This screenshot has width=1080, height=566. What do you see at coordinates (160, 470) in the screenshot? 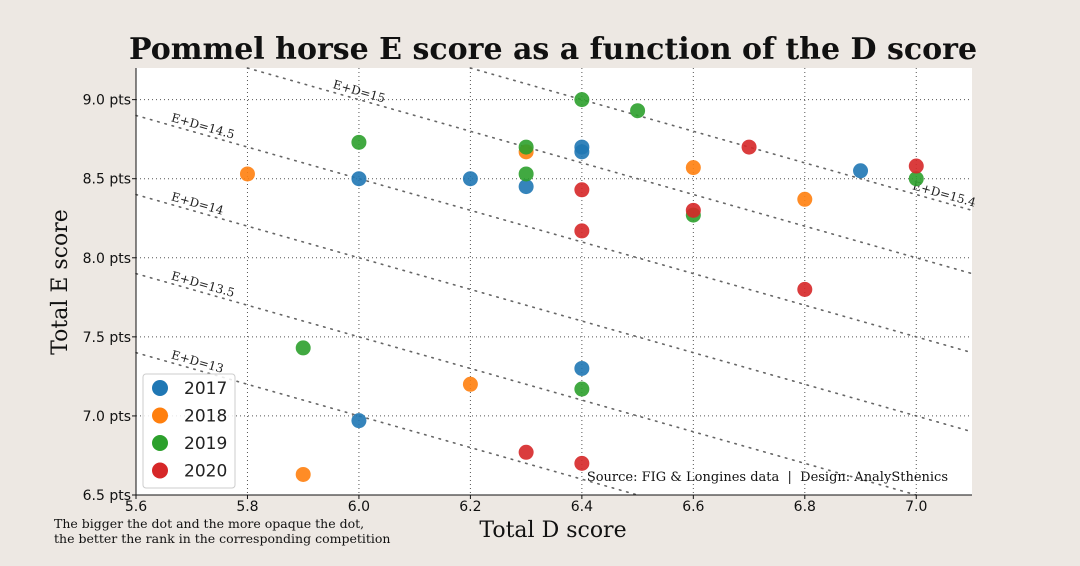
I see `legend-marker-2020` at bounding box center [160, 470].